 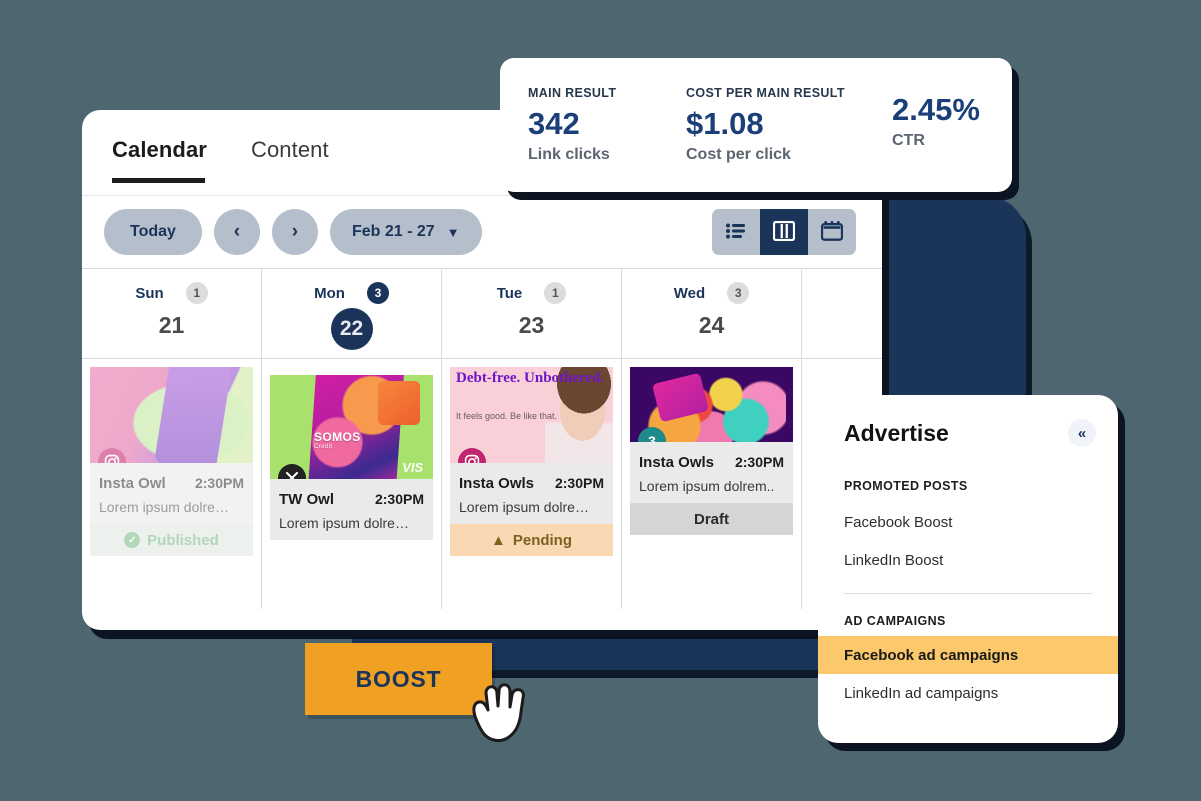 I want to click on list-icon, so click(x=736, y=232).